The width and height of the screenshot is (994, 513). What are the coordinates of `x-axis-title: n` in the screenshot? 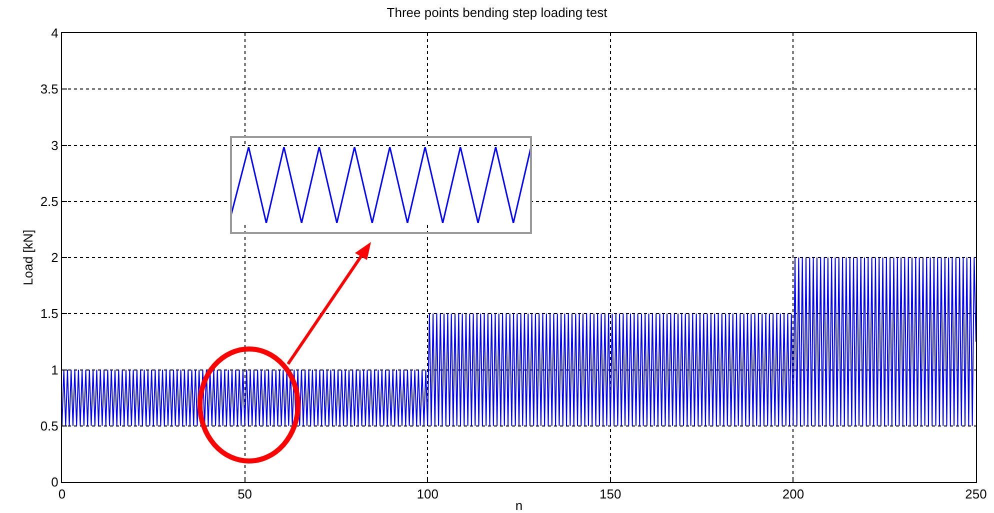 It's located at (519, 505).